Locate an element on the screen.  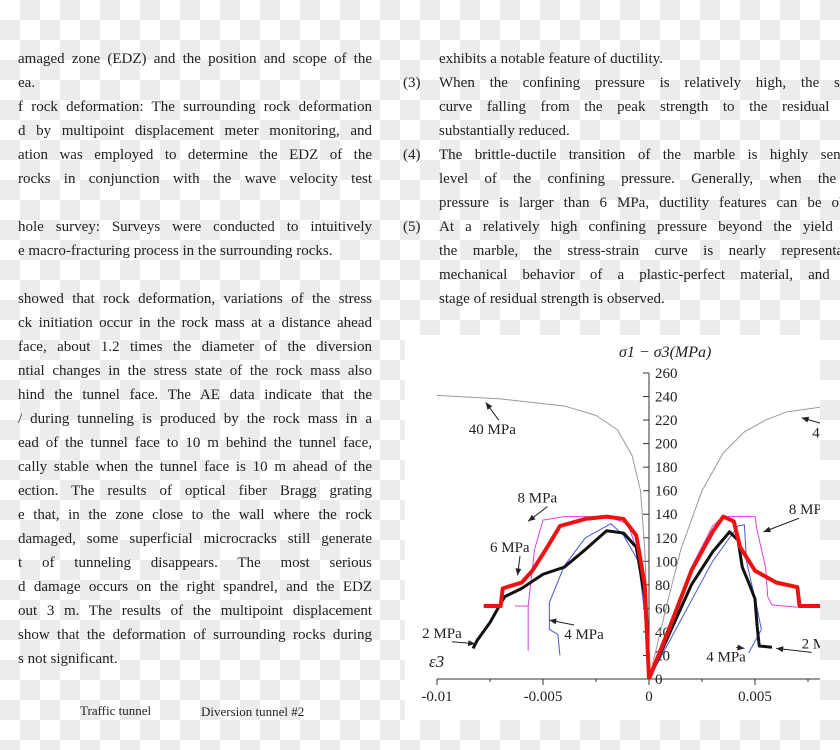
y-tick-label: 160 is located at coordinates (666, 492).